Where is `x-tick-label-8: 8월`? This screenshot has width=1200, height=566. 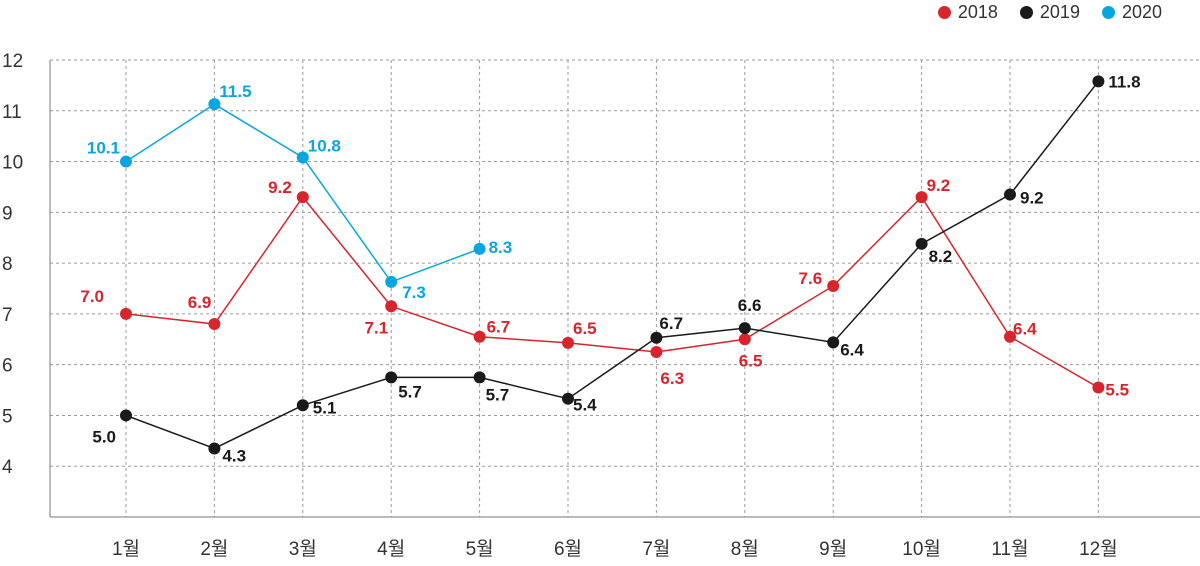 x-tick-label-8: 8월 is located at coordinates (745, 549).